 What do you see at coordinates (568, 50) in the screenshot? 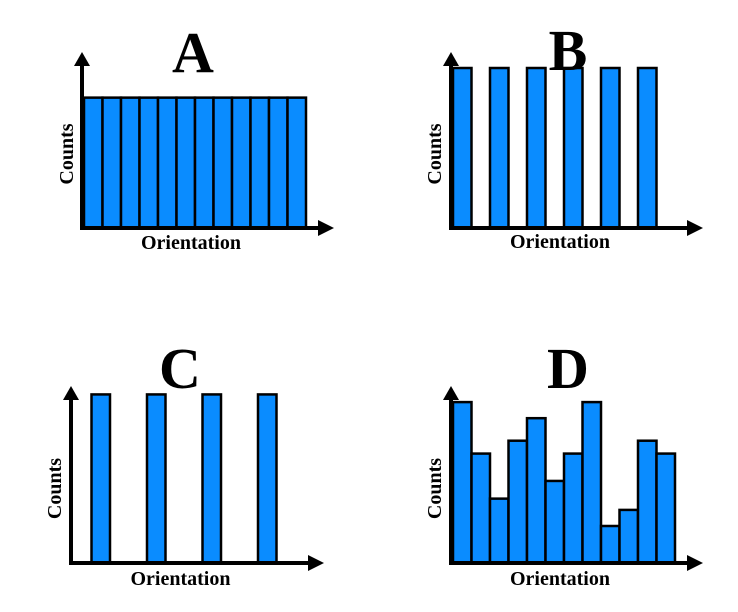
I see `panel-title-b: B` at bounding box center [568, 50].